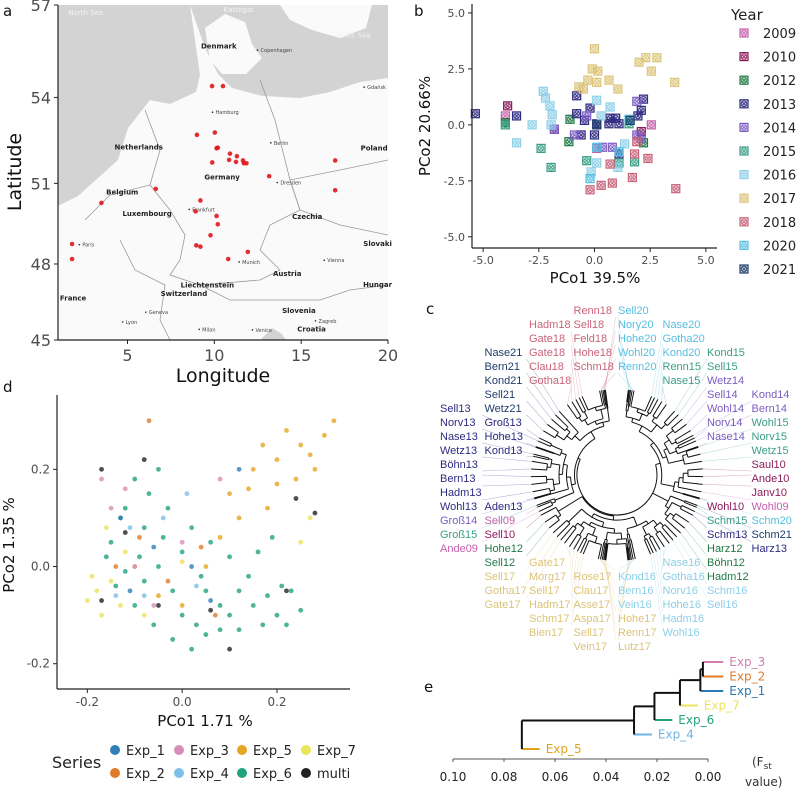  I want to click on legend-item-Exp_3: Exp_3, so click(201, 751).